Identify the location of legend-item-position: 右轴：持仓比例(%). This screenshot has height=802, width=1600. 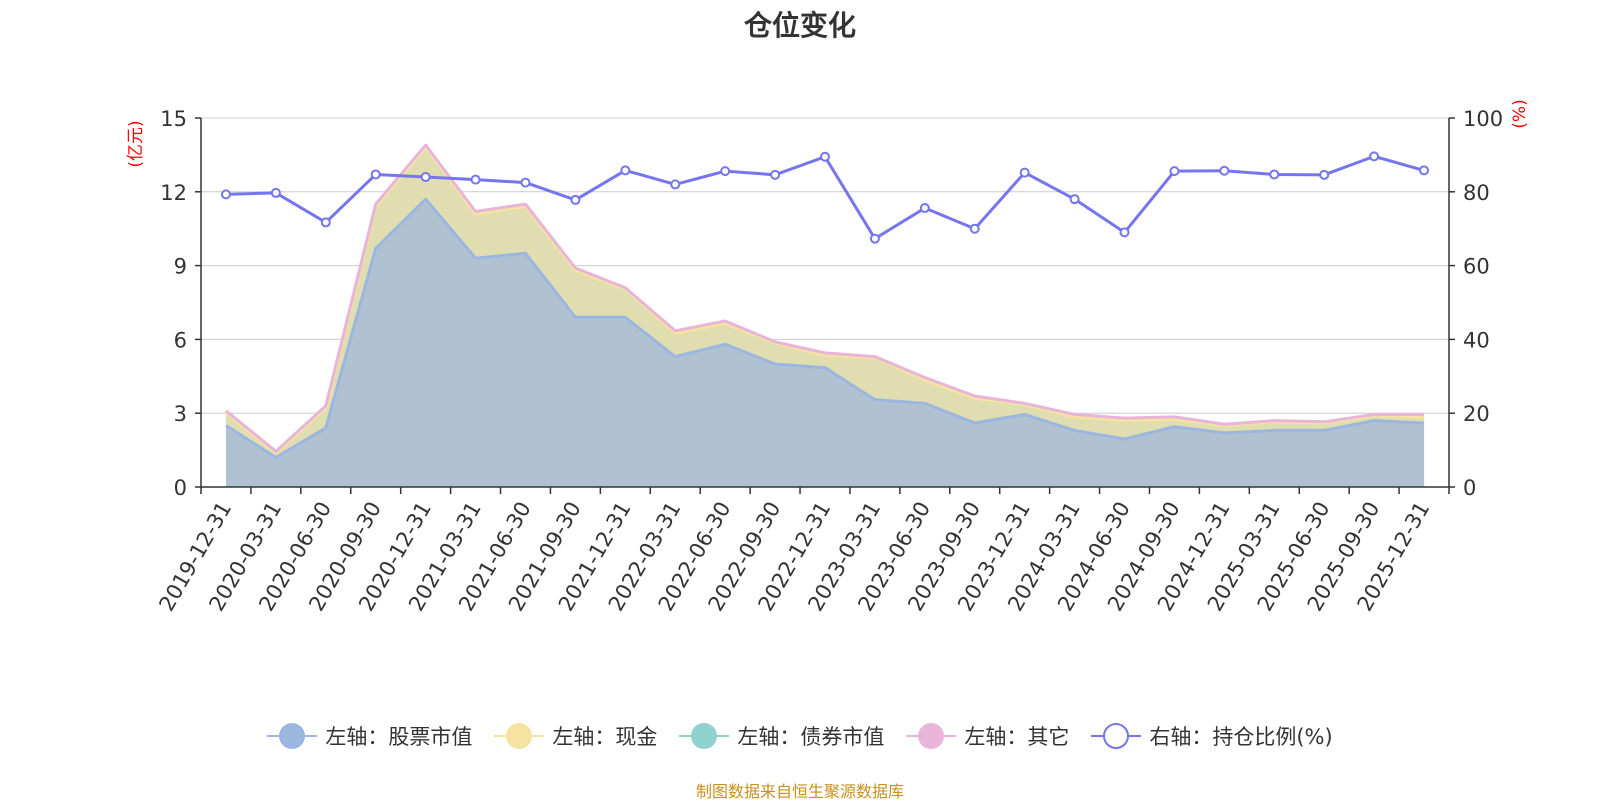
(1212, 736).